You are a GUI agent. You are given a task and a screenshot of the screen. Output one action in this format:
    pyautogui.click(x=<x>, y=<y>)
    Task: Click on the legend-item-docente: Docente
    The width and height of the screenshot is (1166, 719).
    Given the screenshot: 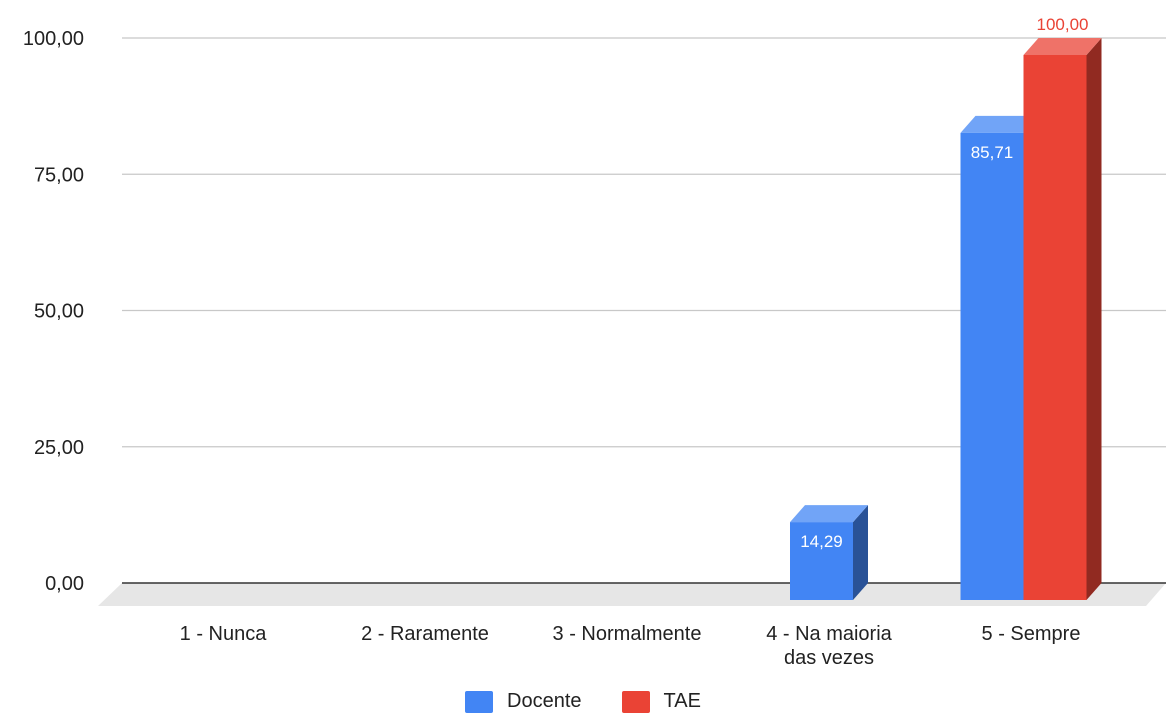 What is the action you would take?
    pyautogui.click(x=523, y=701)
    